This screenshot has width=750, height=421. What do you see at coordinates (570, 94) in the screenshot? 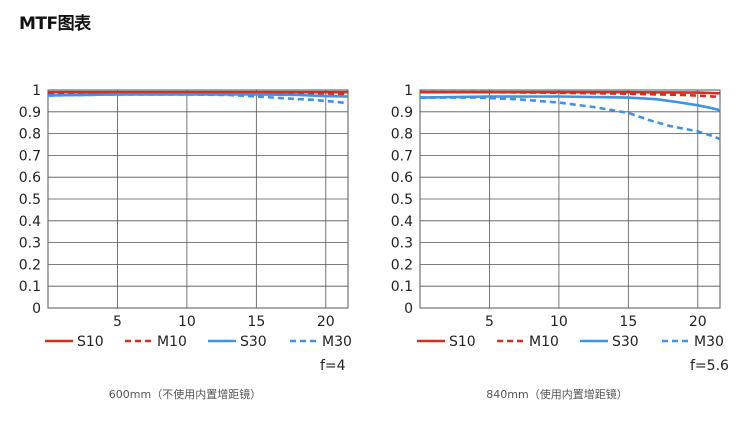
I see `series-line-m10` at bounding box center [570, 94].